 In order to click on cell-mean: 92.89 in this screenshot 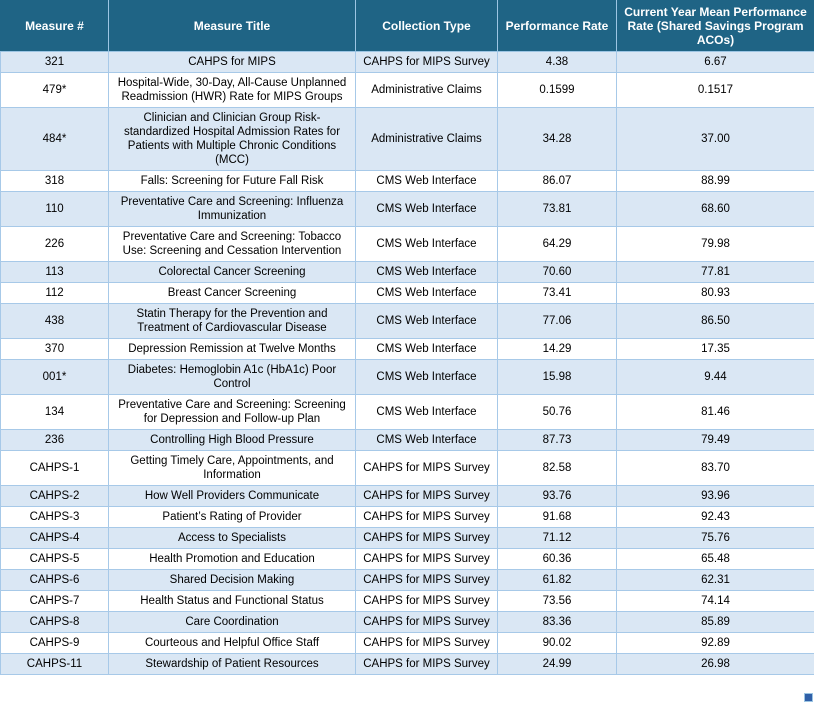, I will do `click(715, 643)`.